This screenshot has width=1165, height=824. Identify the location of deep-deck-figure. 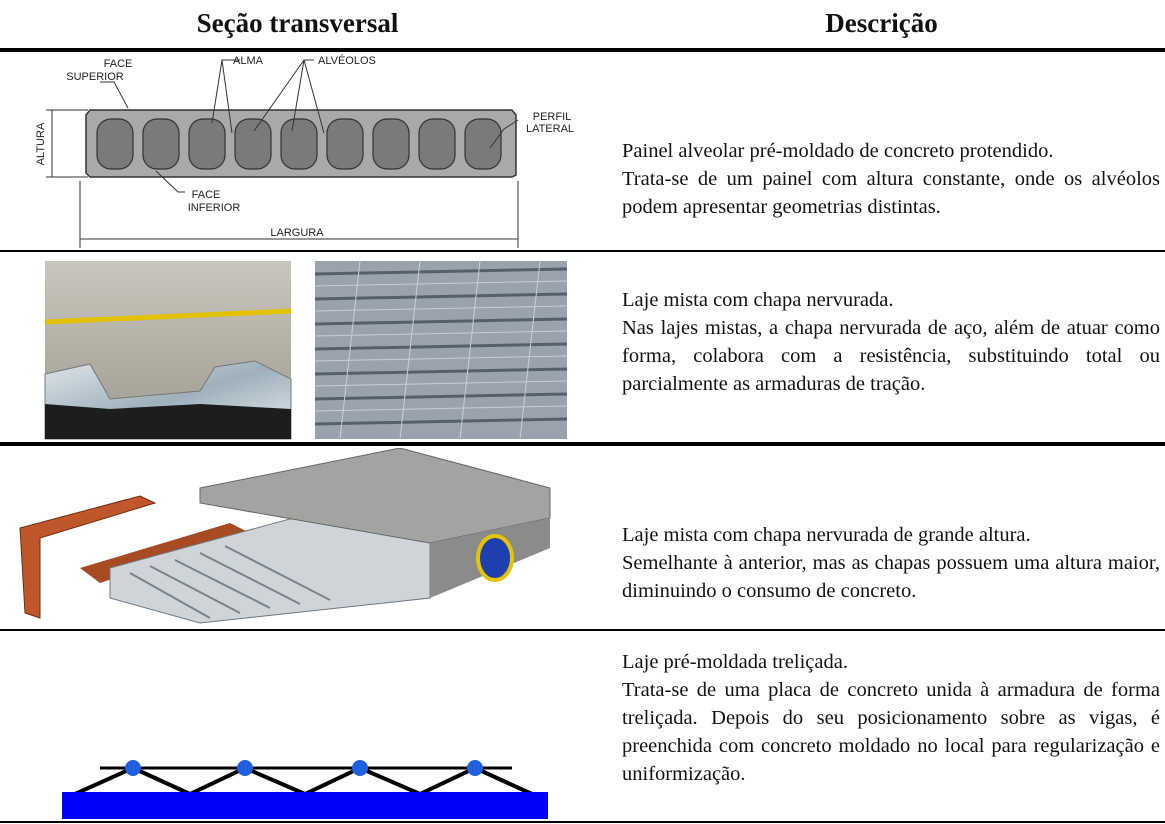
(285, 536).